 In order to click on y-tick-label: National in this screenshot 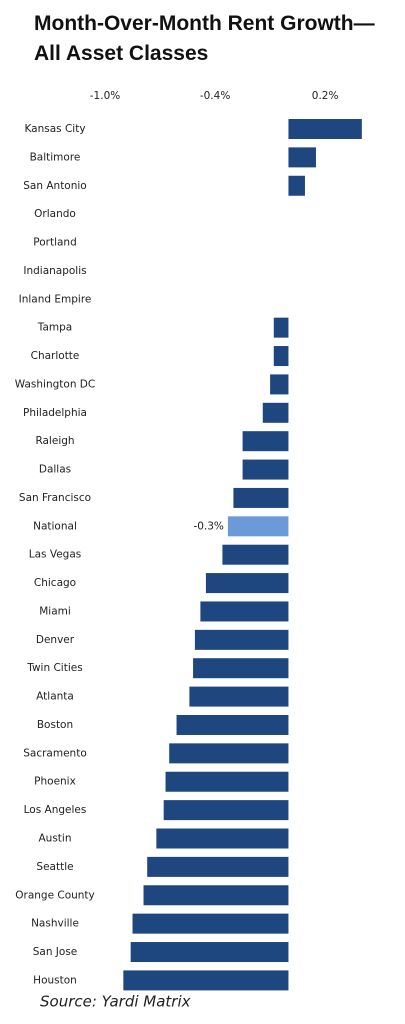, I will do `click(55, 526)`.